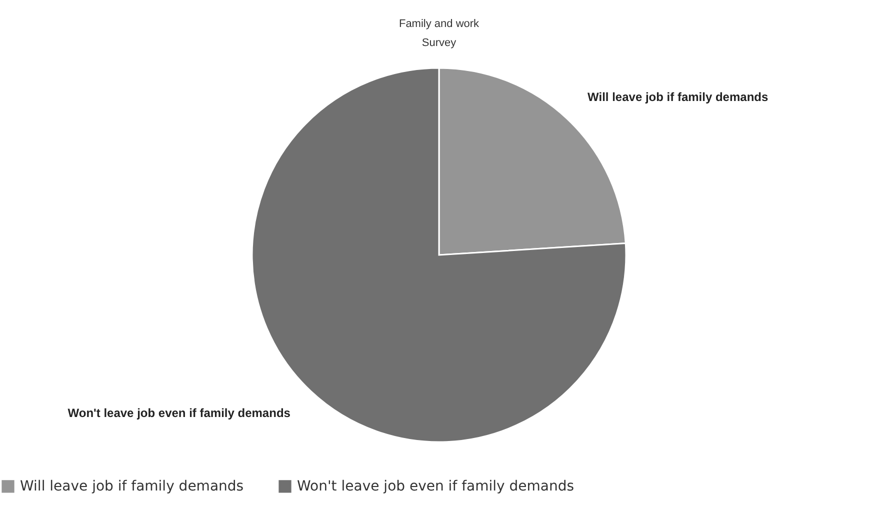 The height and width of the screenshot is (514, 878). What do you see at coordinates (132, 486) in the screenshot?
I see `legend-label: Will leave job if family demands` at bounding box center [132, 486].